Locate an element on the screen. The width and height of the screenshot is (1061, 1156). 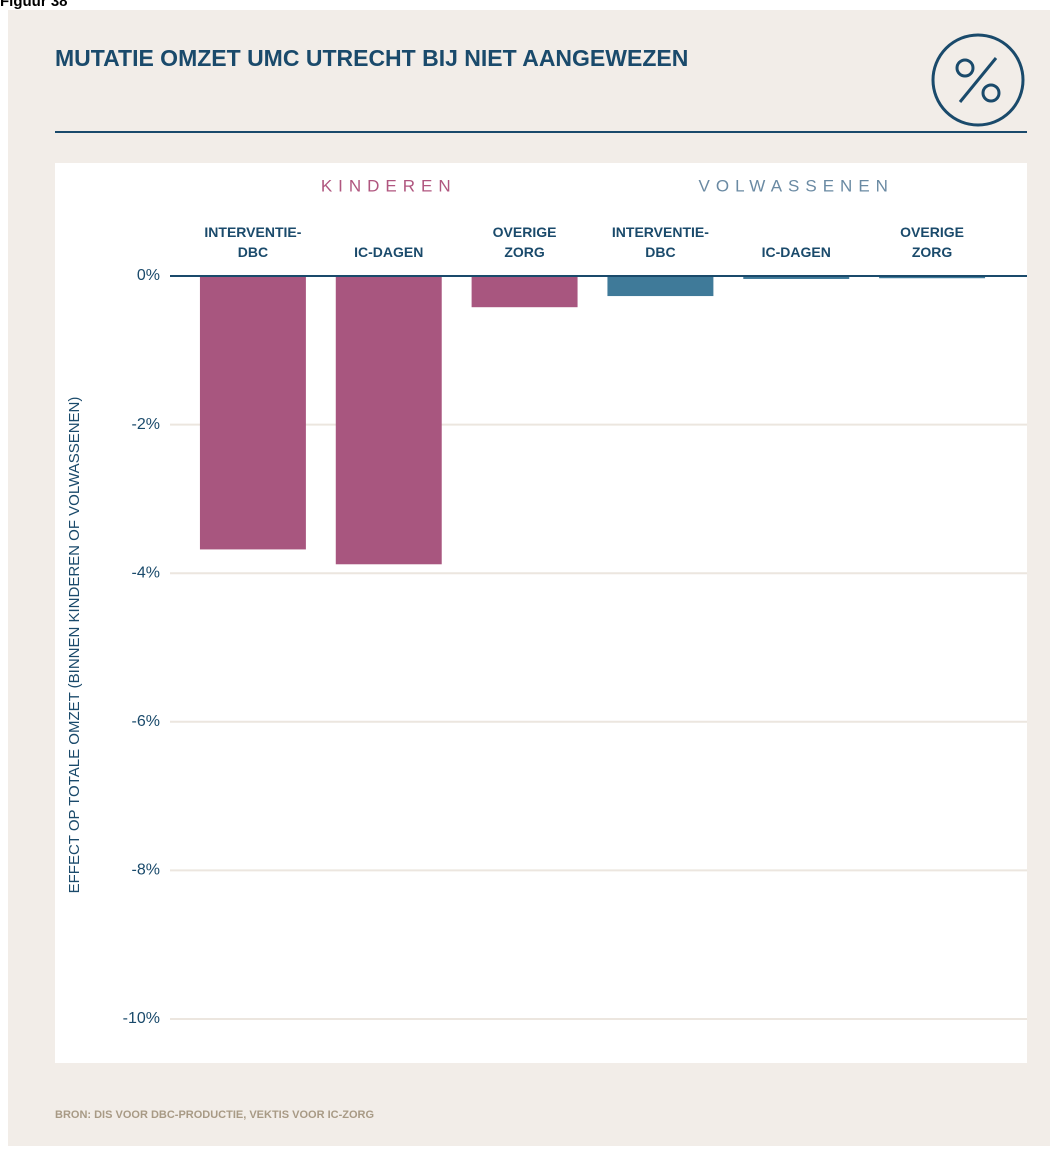
legend-label: VOLWASSENEN is located at coordinates (796, 185).